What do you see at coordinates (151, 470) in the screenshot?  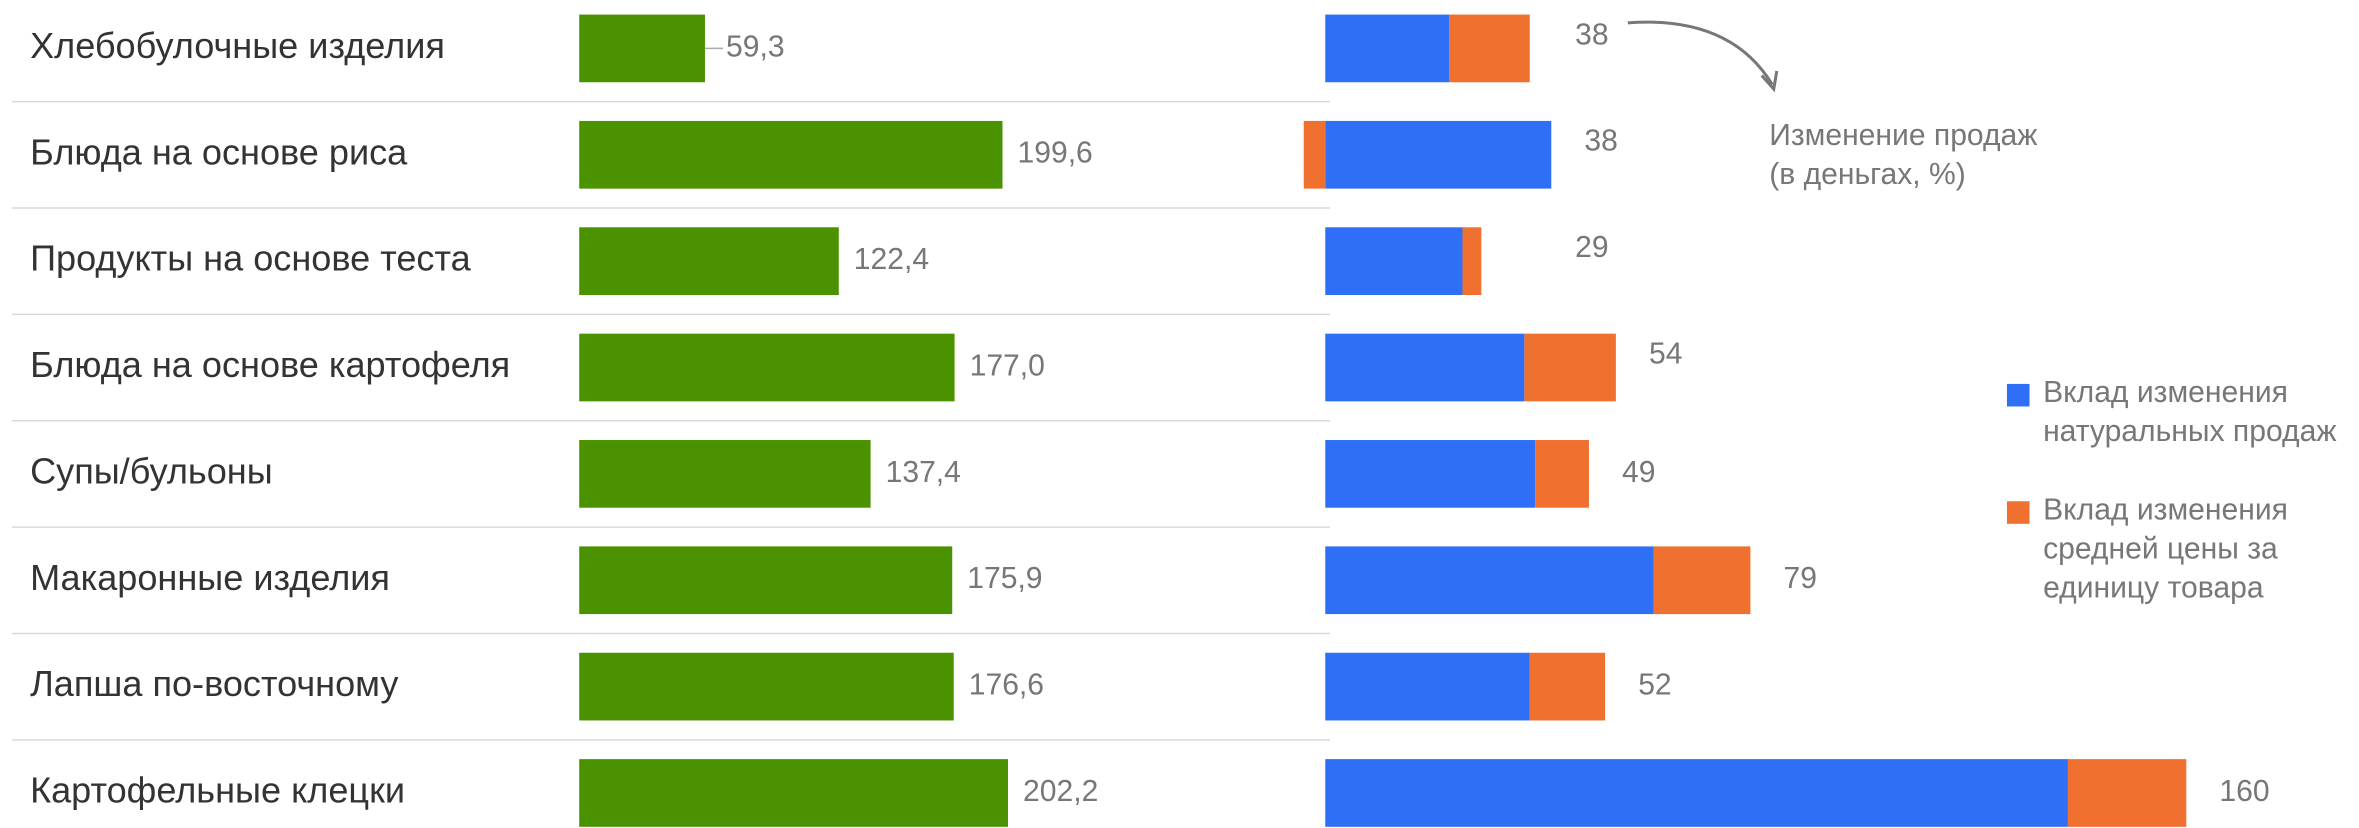 I see `category-label: Супы/бульоны` at bounding box center [151, 470].